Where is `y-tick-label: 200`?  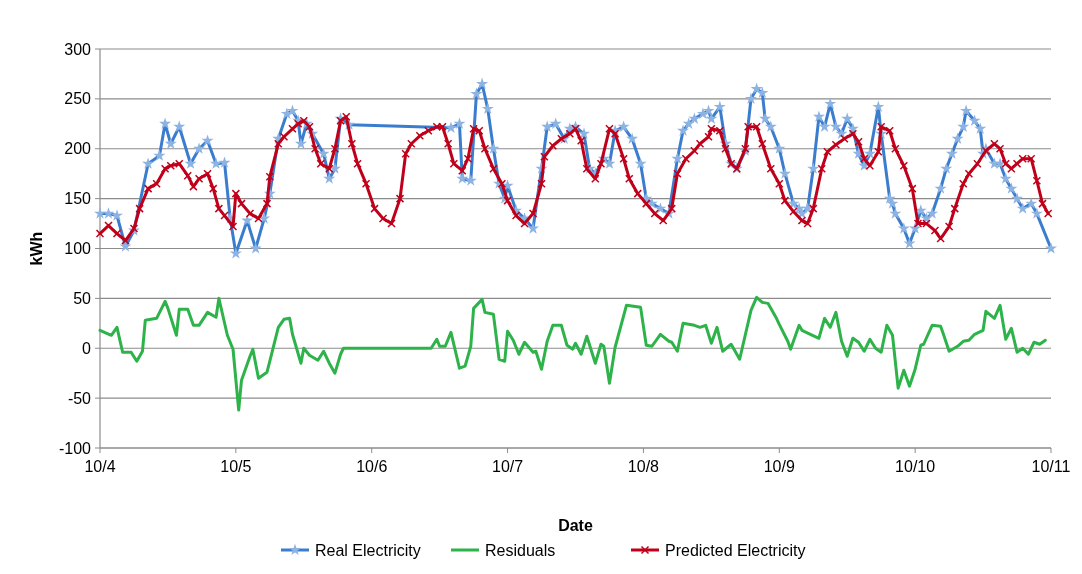
y-tick-label: 200 is located at coordinates (78, 149).